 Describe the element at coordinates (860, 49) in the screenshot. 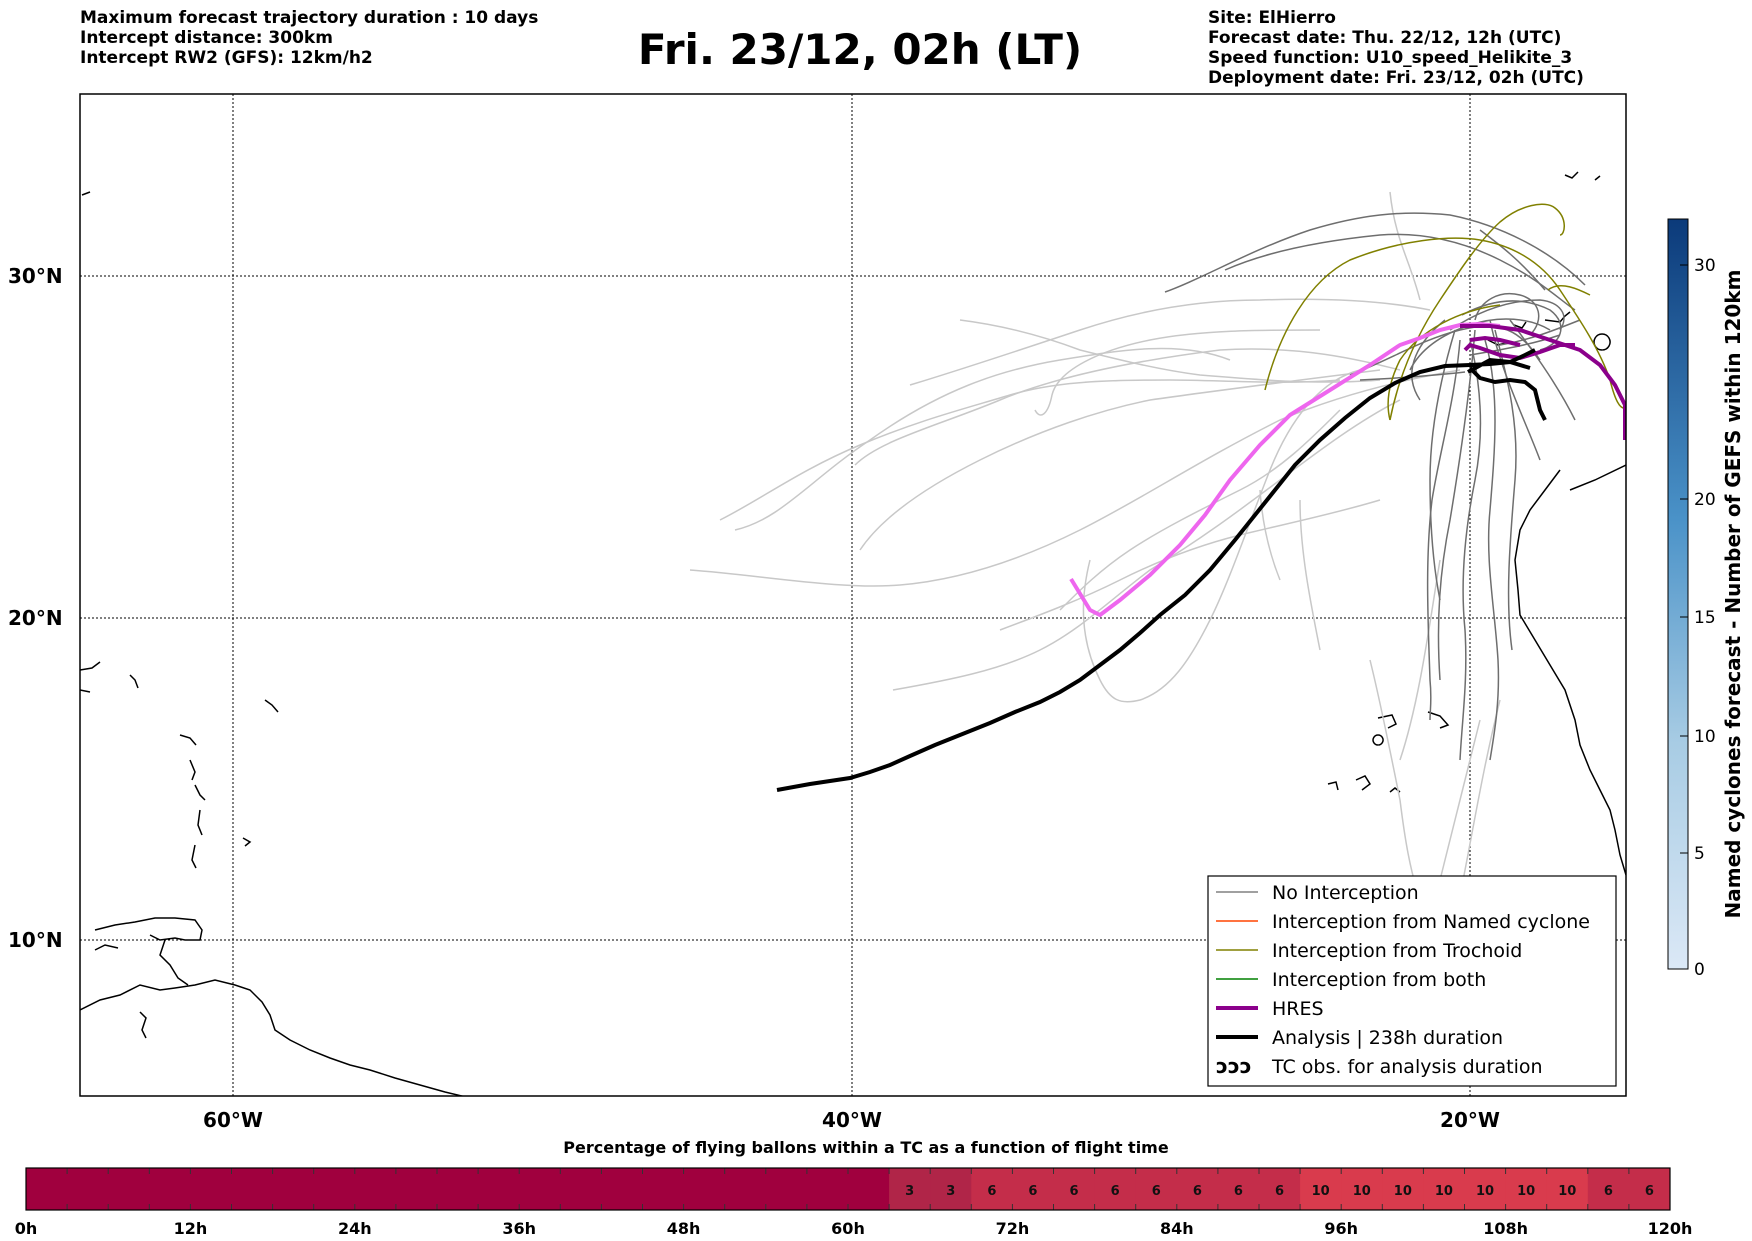

I see `page-title: Fri. 23/12, 02h (LT)` at that location.